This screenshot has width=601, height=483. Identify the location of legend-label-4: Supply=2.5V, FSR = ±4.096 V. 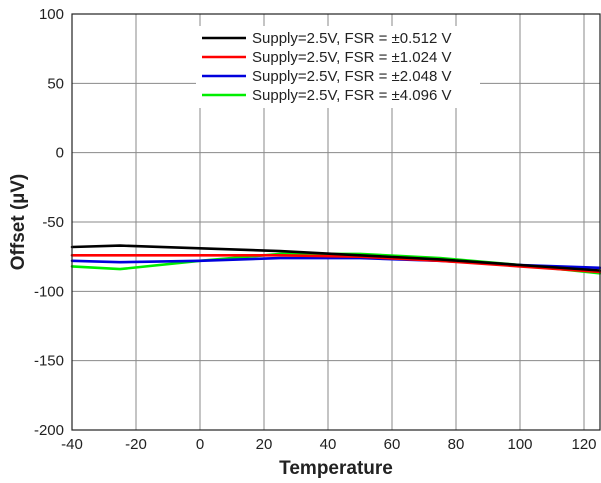
(351, 95).